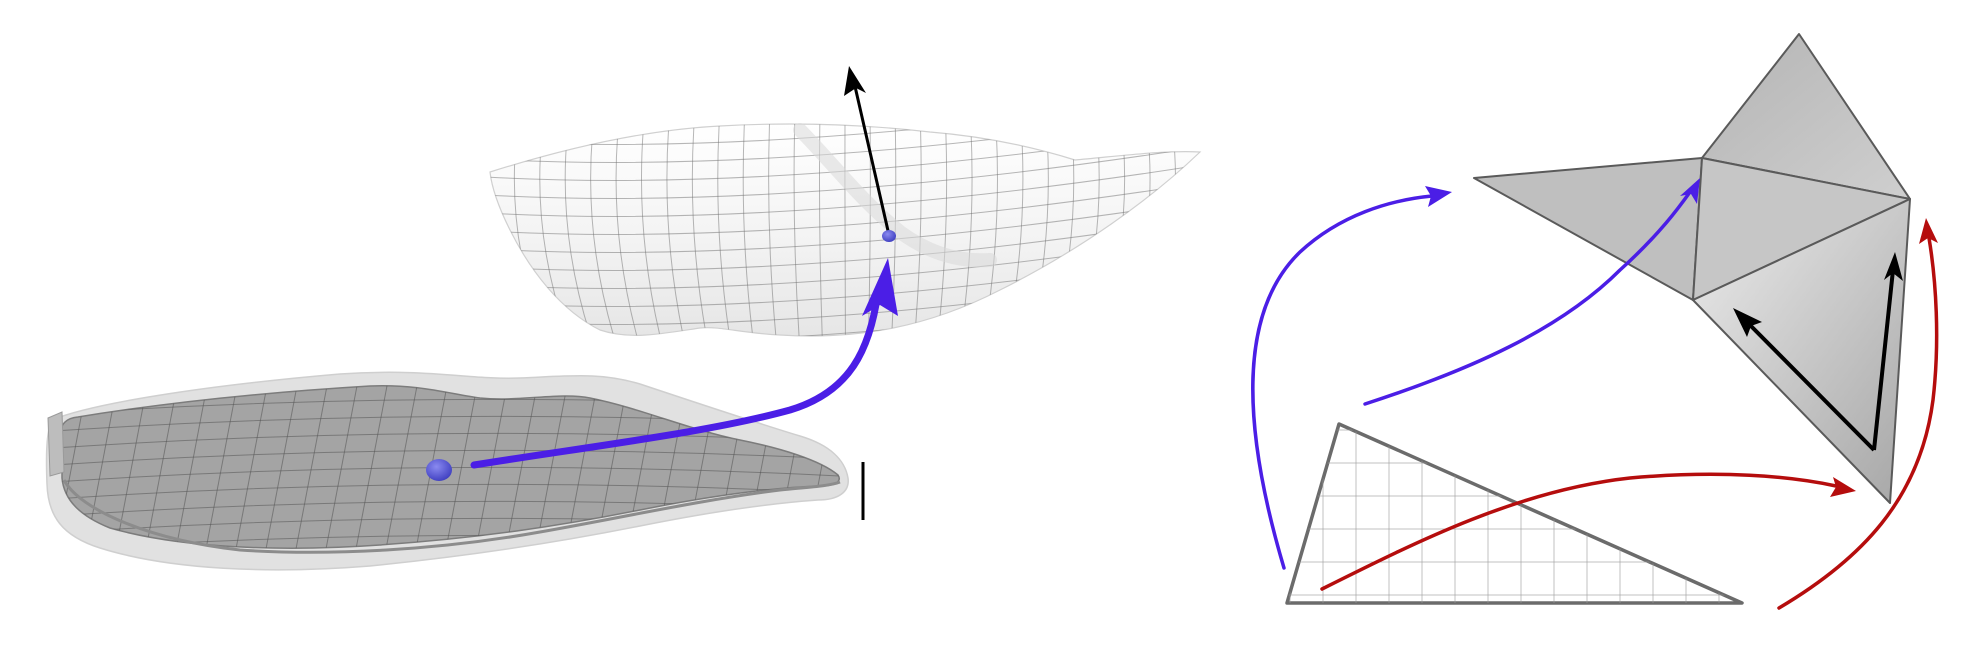 This screenshot has height=656, width=1980. I want to click on surface-fold-shadow, so click(895, 195).